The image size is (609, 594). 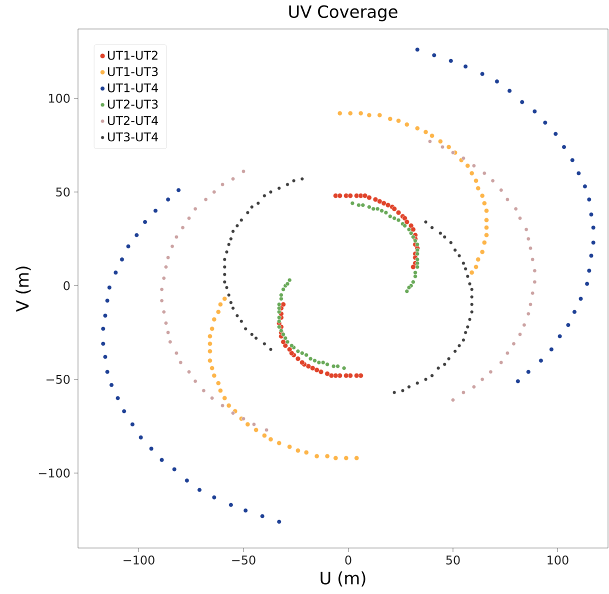 What do you see at coordinates (558, 560) in the screenshot?
I see `x-tick-label: 100` at bounding box center [558, 560].